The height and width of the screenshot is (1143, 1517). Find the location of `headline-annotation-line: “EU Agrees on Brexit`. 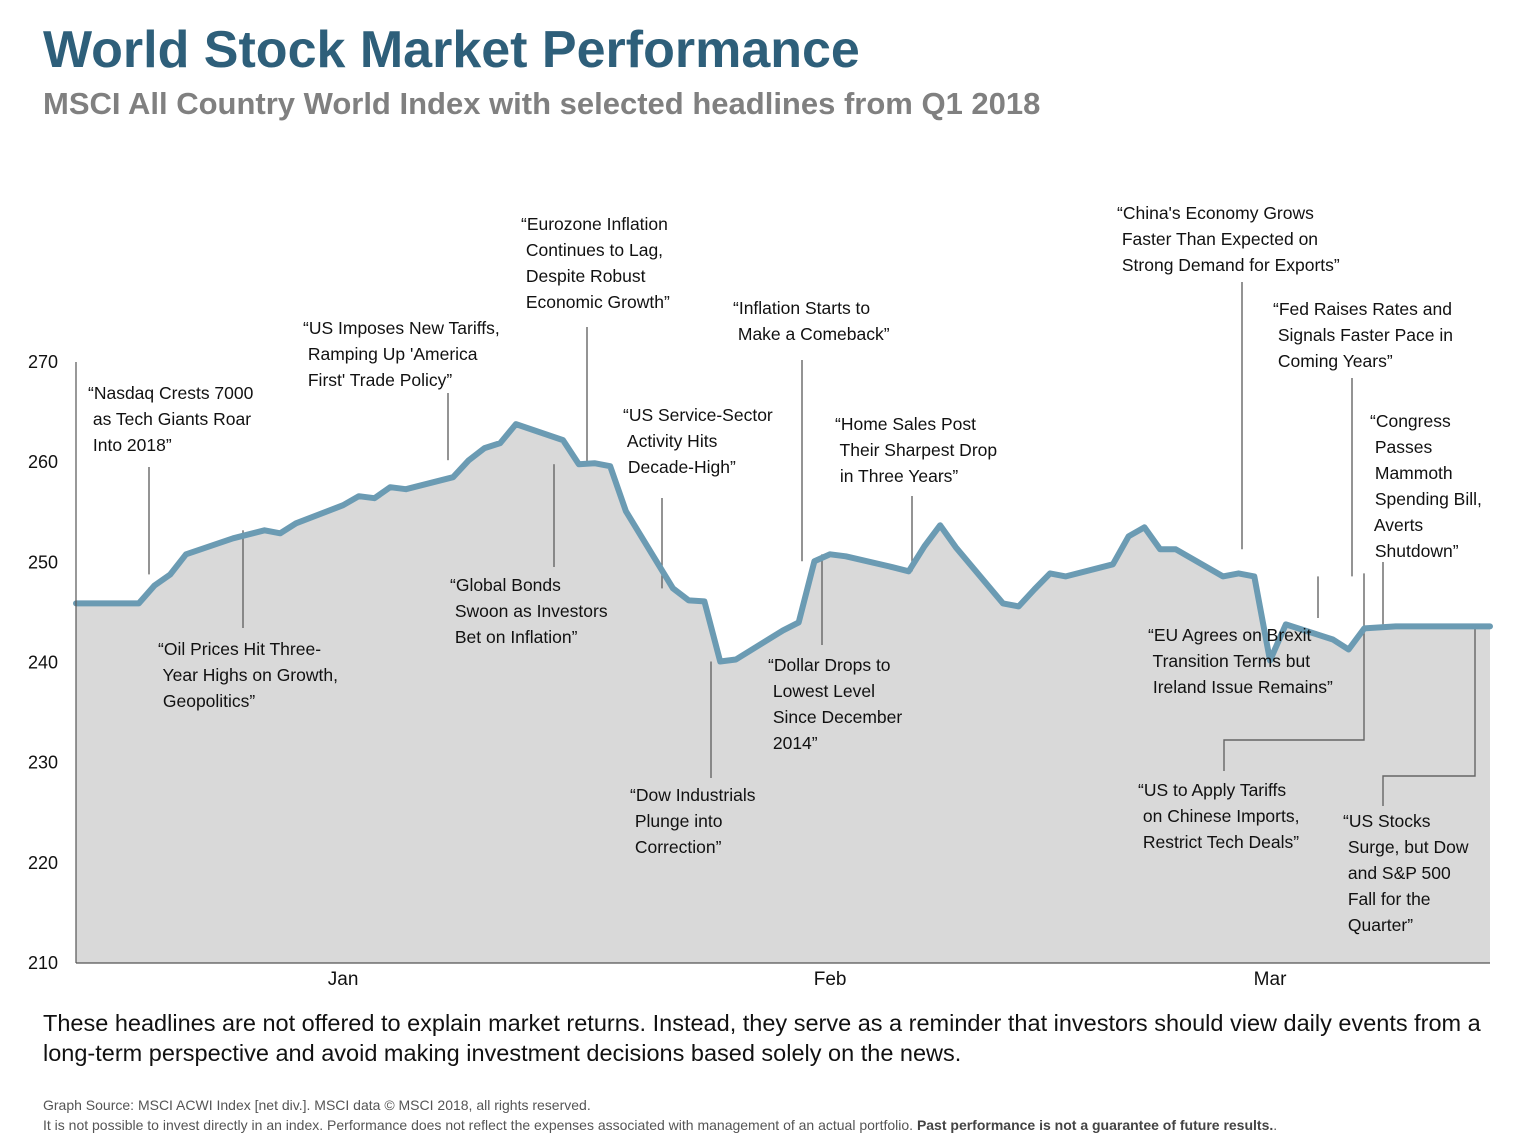

headline-annotation-line: “EU Agrees on Brexit is located at coordinates (1230, 635).